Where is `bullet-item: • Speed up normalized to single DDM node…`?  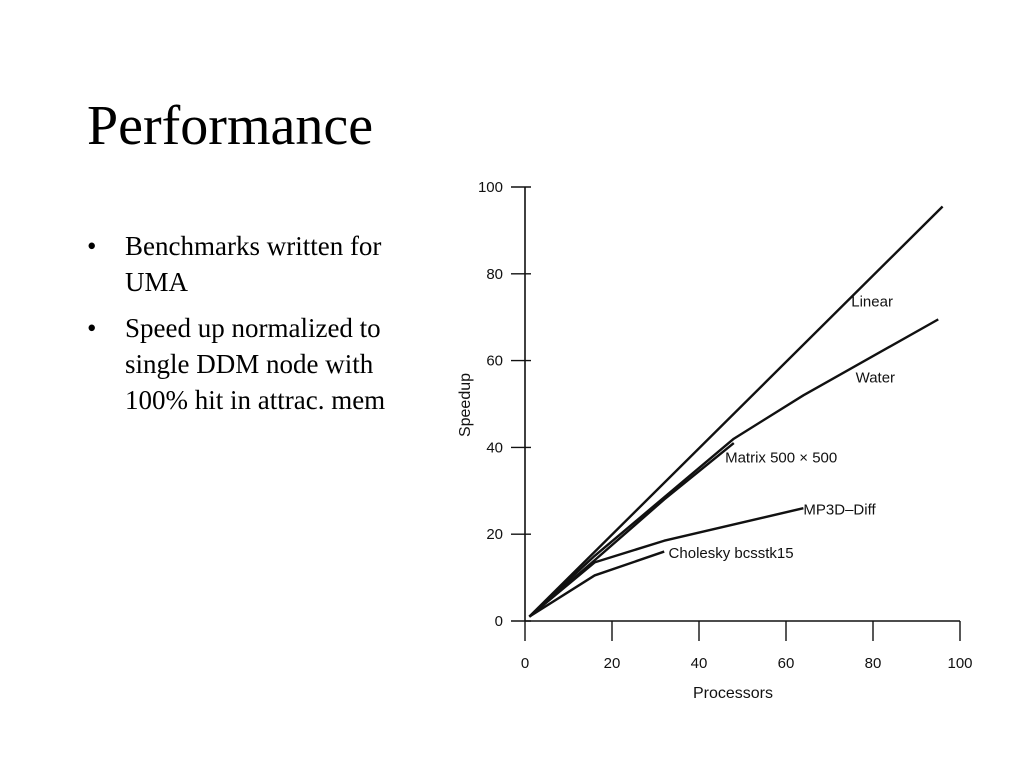
bullet-item: • Speed up normalized to single DDM node… is located at coordinates (257, 364).